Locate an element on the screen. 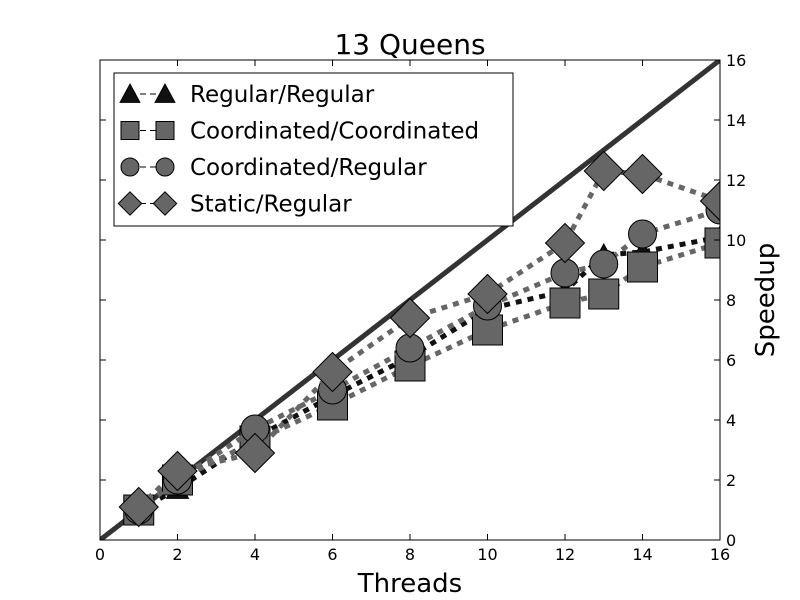 This screenshot has height=600, width=800. x-tick-label: 12 is located at coordinates (565, 554).